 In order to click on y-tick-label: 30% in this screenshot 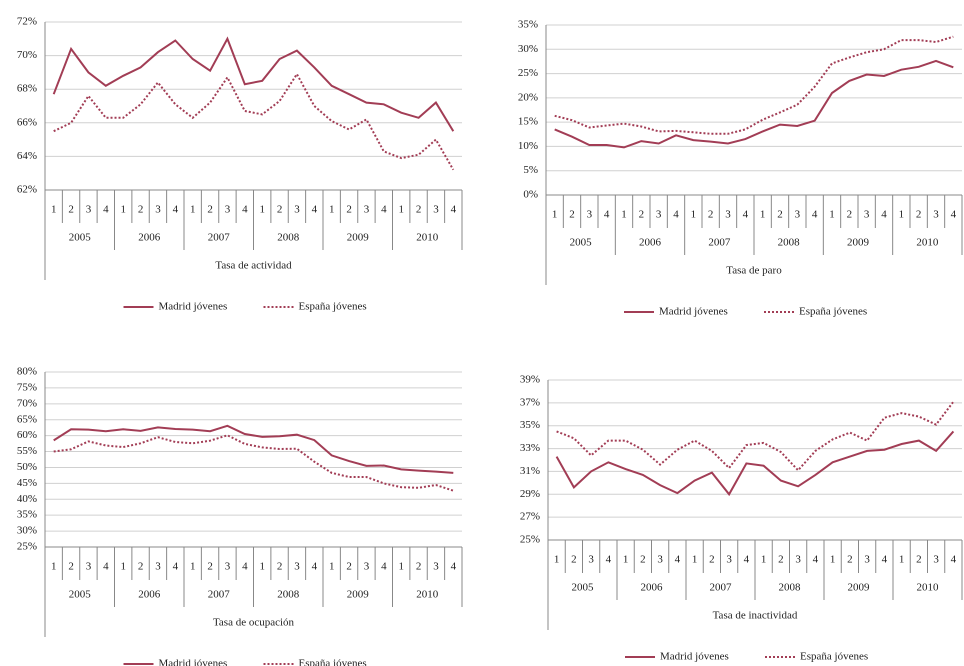, I will do `click(27, 531)`.